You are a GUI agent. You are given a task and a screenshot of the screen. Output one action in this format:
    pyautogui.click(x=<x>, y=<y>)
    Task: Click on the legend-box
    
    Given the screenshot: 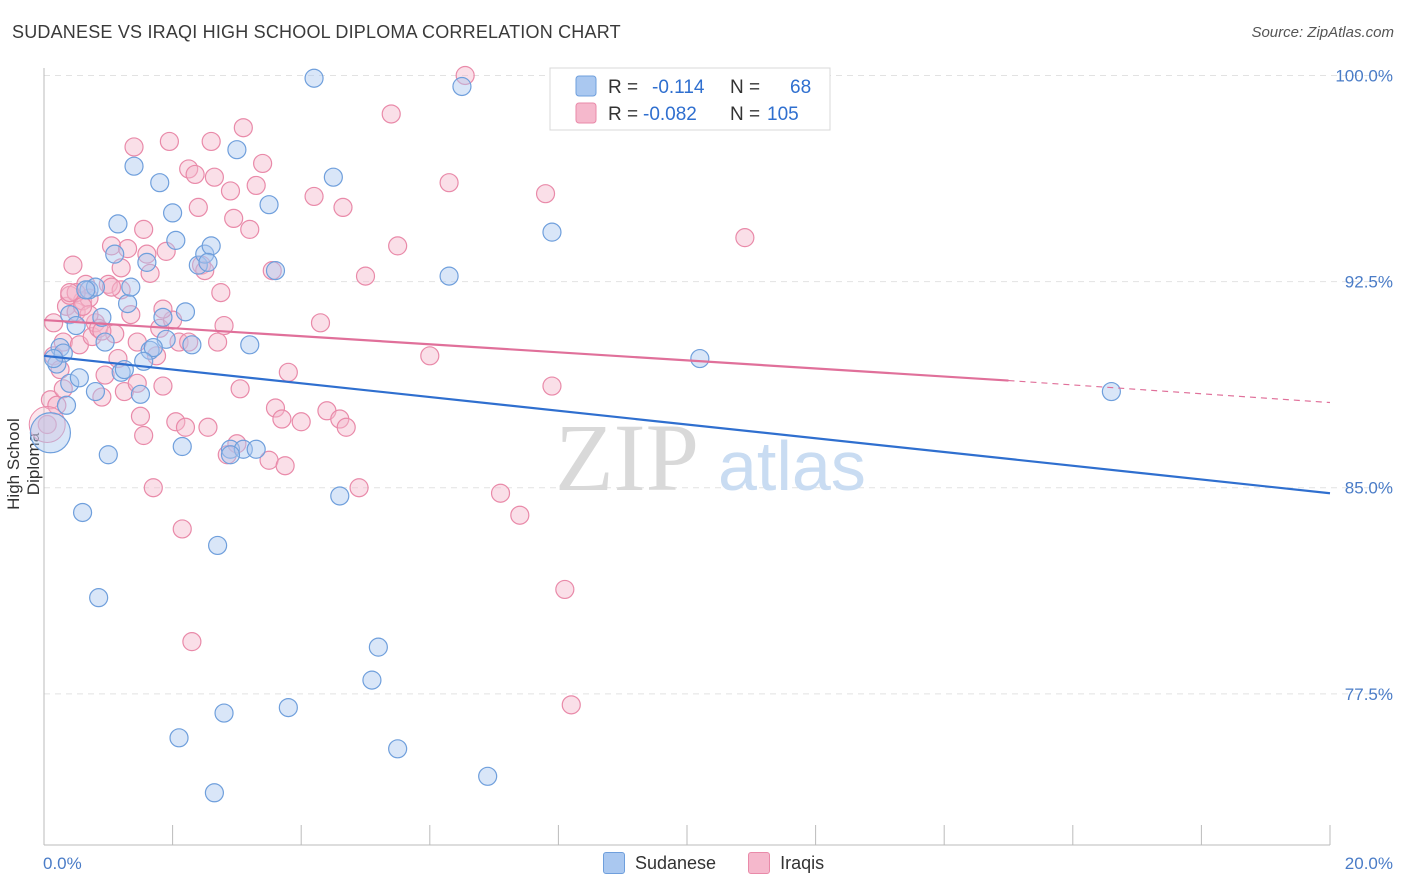 What is the action you would take?
    pyautogui.click(x=690, y=99)
    